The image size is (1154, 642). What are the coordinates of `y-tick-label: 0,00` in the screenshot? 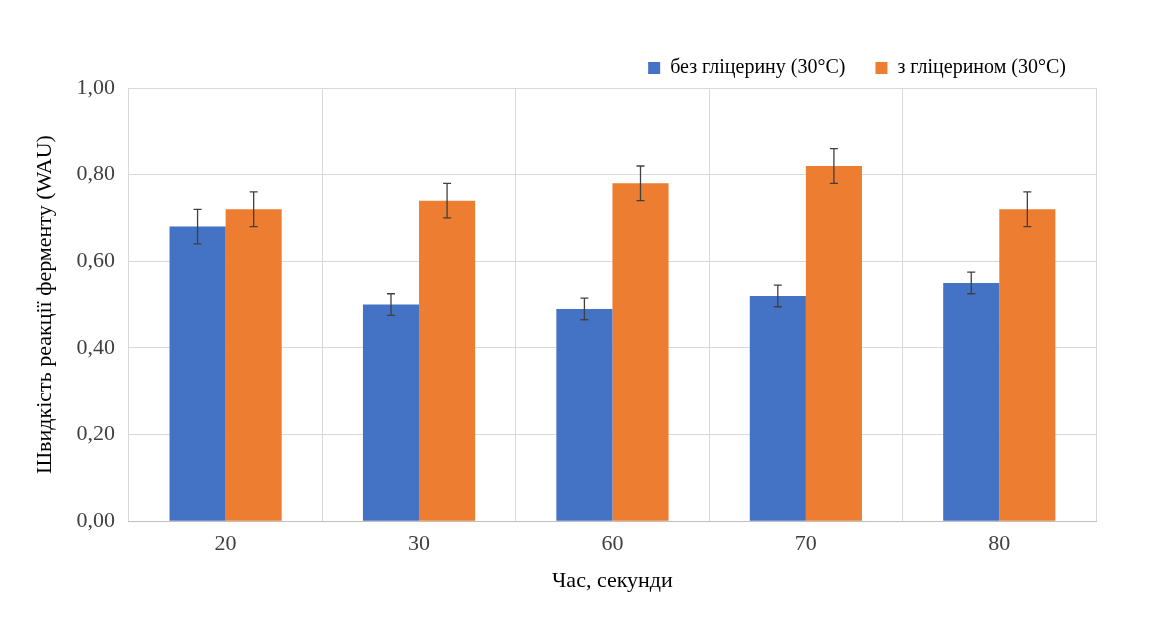 It's located at (95, 519).